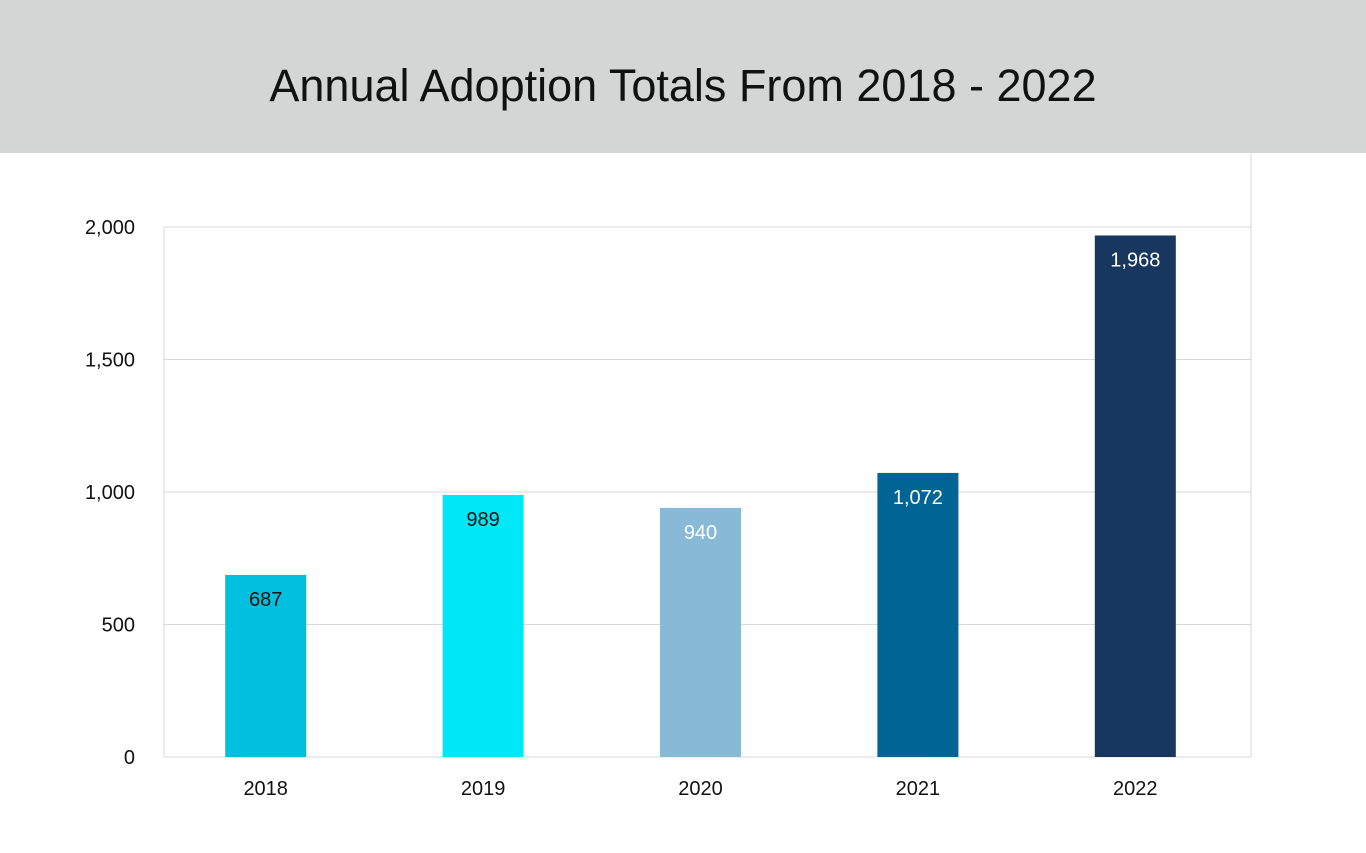  What do you see at coordinates (265, 789) in the screenshot?
I see `x-tick-label: 2018` at bounding box center [265, 789].